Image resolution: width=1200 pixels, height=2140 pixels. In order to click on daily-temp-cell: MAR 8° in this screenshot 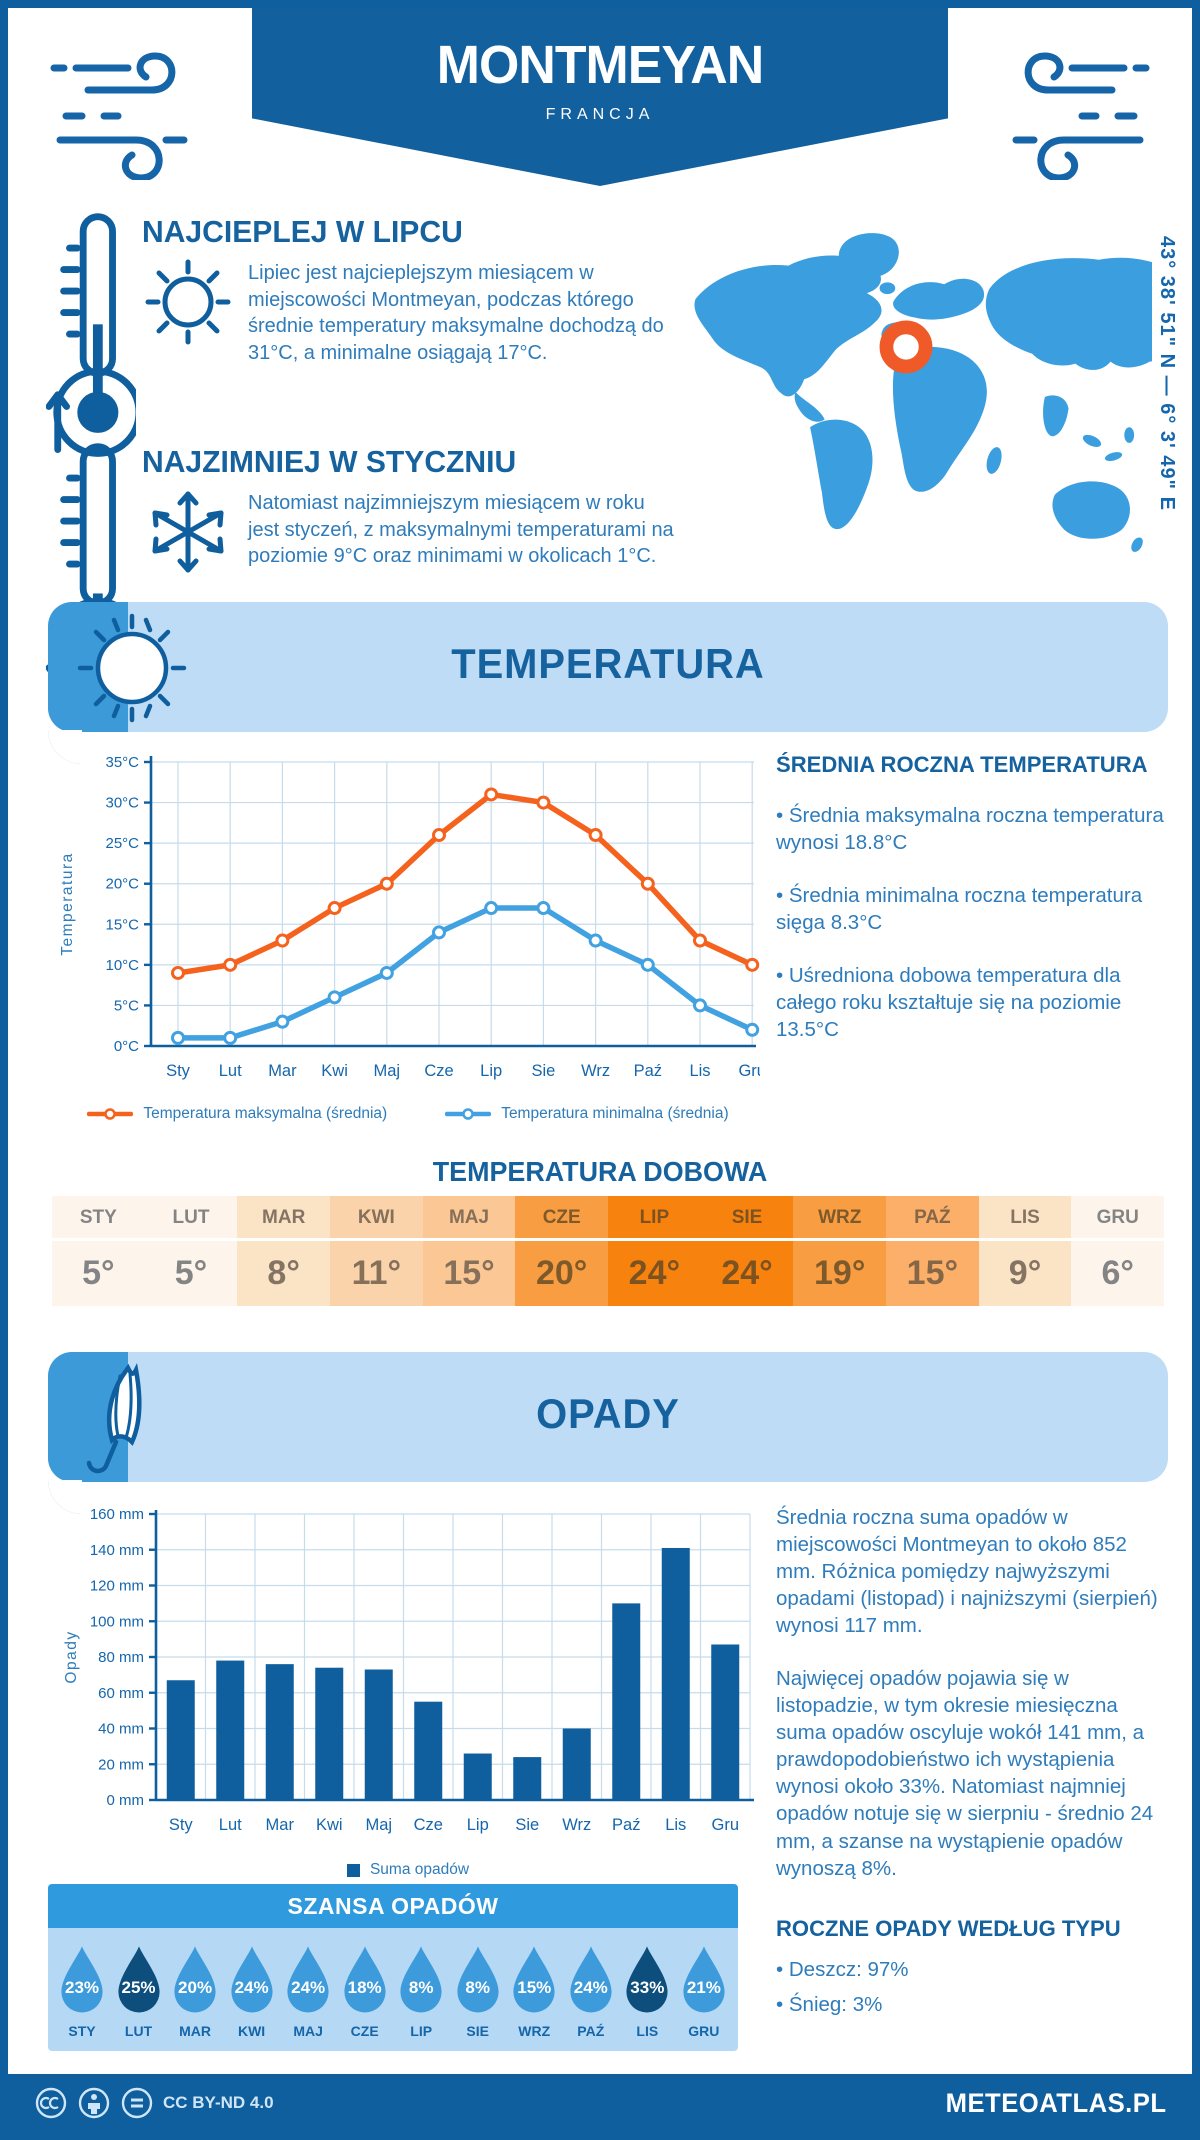, I will do `click(284, 1251)`.